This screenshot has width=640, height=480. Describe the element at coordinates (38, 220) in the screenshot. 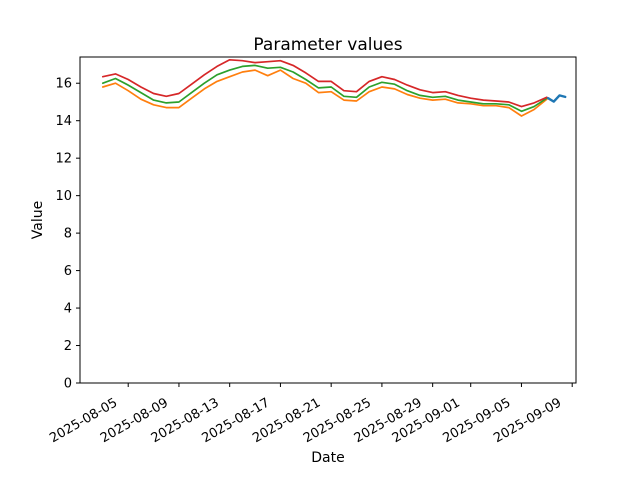

I see `y-axis-label: Value` at that location.